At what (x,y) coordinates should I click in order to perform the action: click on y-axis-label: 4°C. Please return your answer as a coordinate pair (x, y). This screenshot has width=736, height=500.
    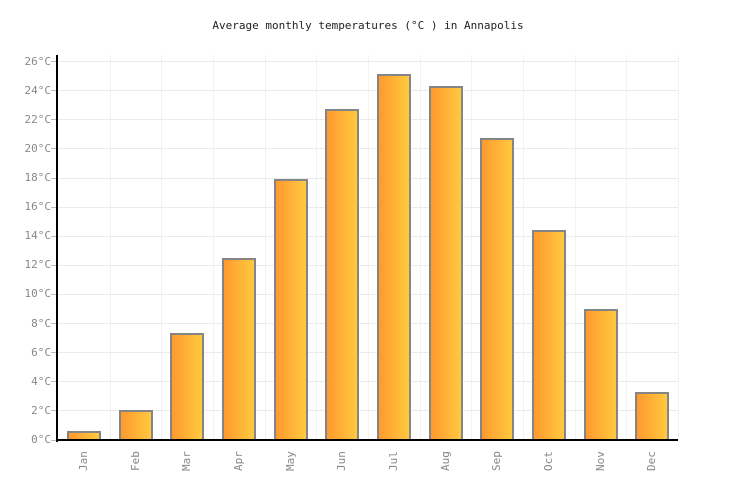
    Looking at the image, I should click on (41, 381).